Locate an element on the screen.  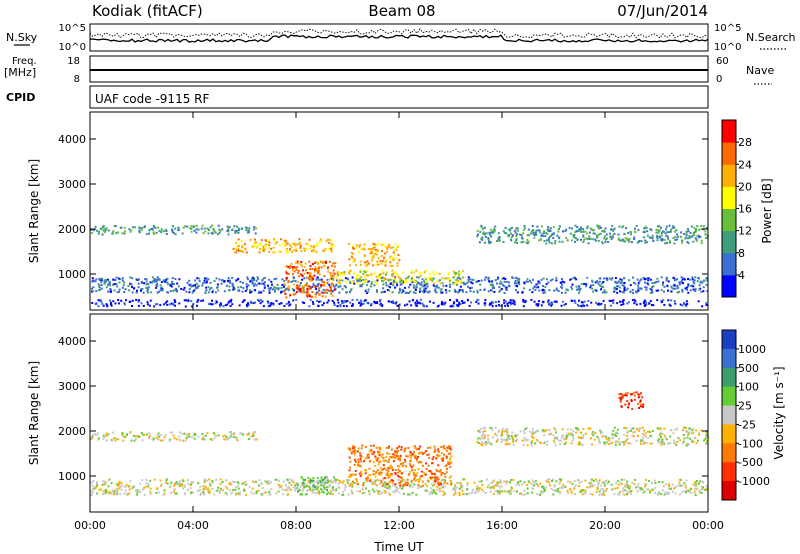
freq-unit-label: [MHz] is located at coordinates (20, 72).